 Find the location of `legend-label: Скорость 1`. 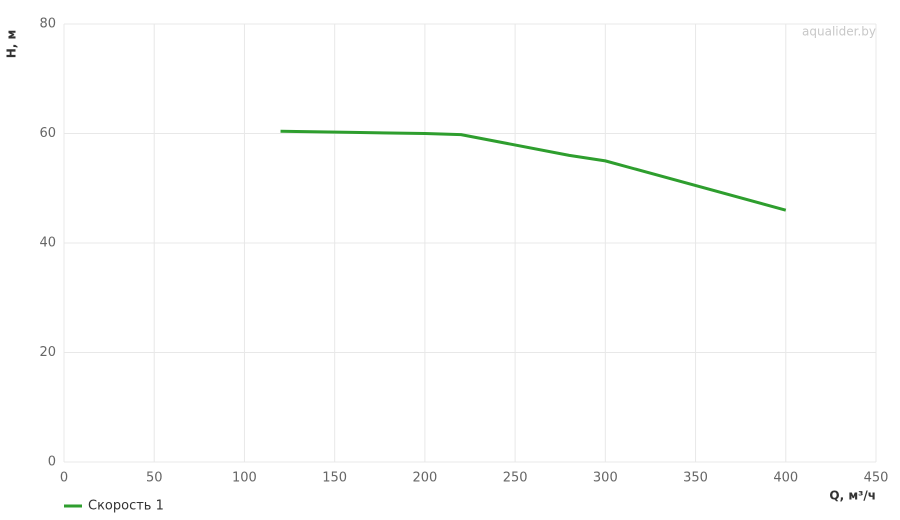

legend-label: Скорость 1 is located at coordinates (126, 506).